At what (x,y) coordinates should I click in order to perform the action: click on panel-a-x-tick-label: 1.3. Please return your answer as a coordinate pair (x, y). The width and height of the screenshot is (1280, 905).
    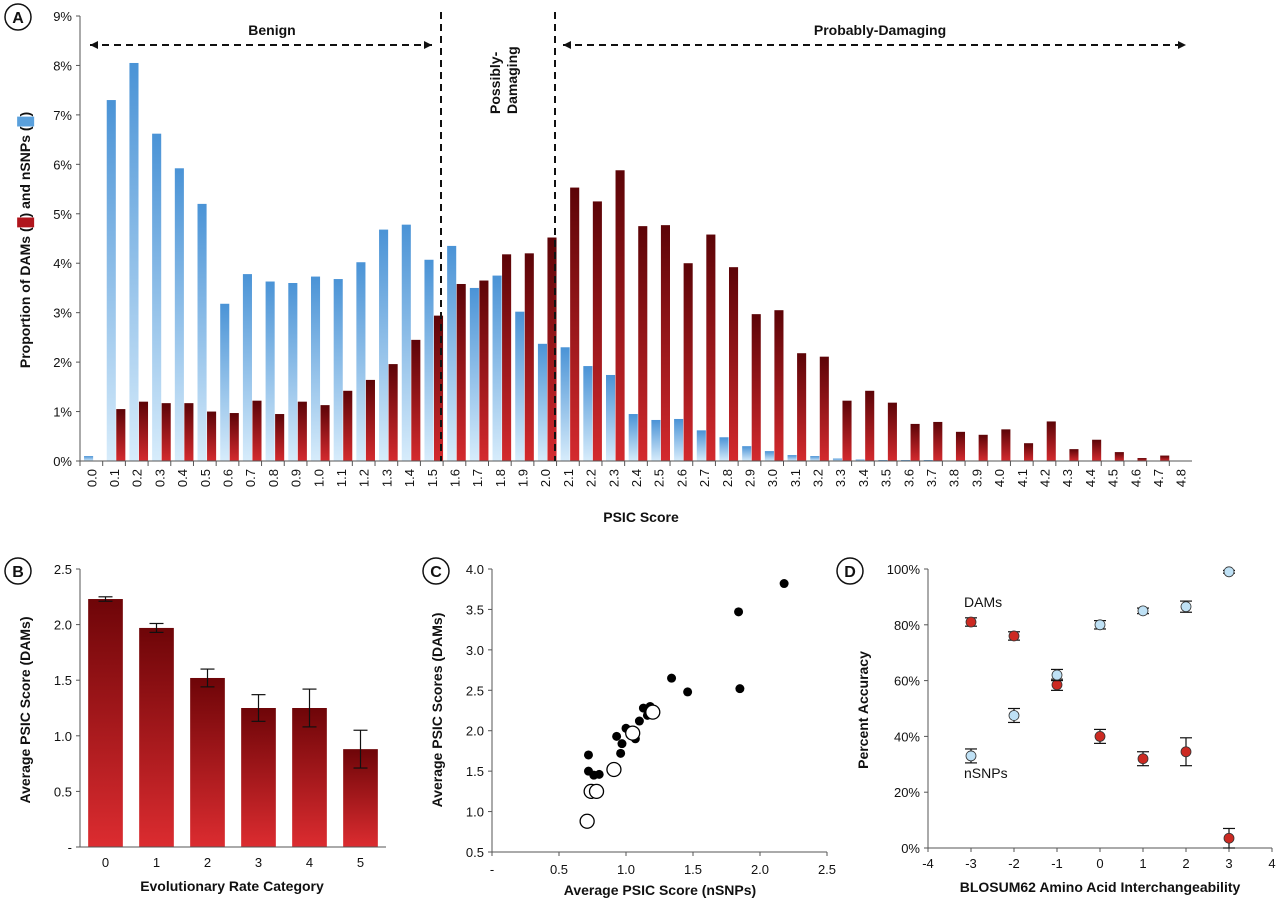
    Looking at the image, I should click on (386, 478).